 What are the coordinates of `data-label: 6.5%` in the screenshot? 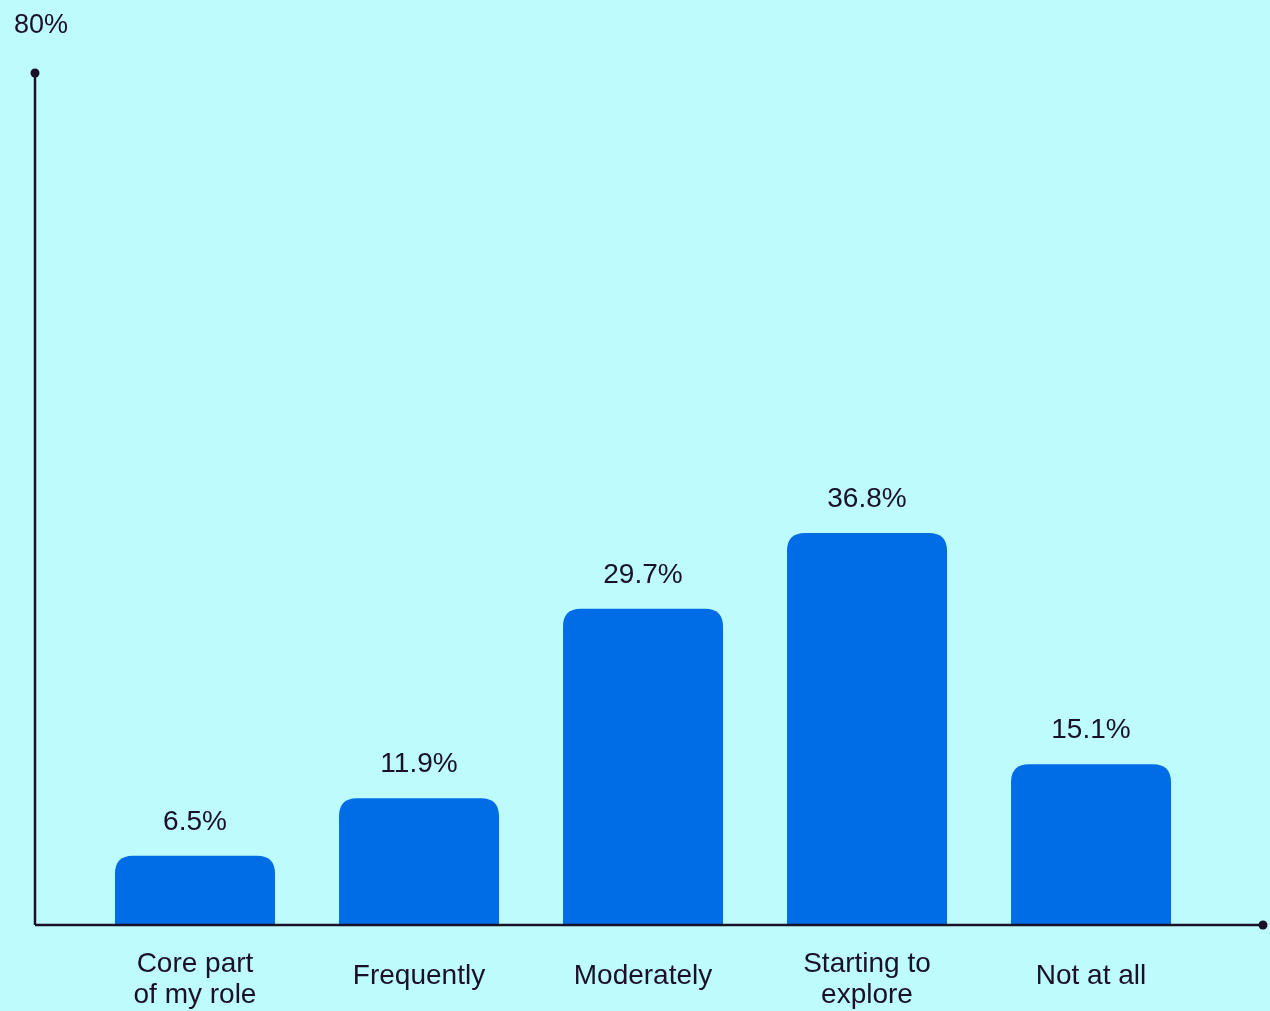 It's located at (195, 820).